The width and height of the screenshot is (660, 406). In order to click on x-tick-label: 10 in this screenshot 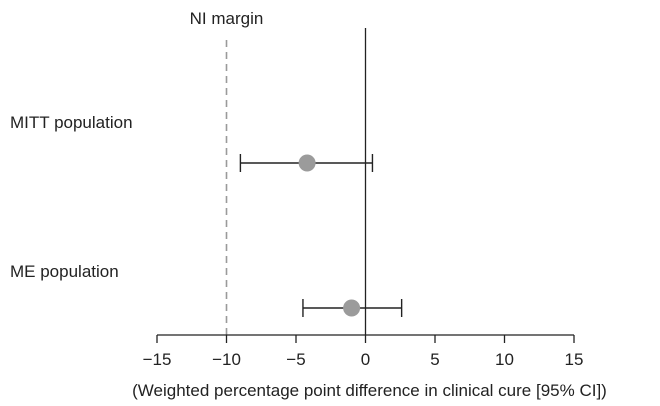, I will do `click(504, 359)`.